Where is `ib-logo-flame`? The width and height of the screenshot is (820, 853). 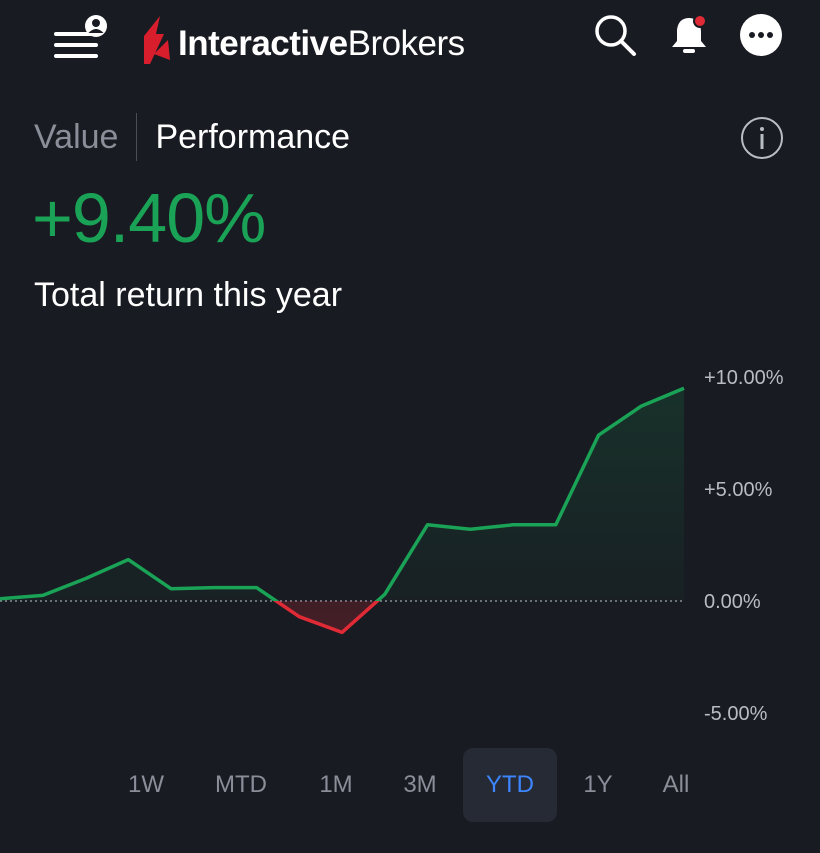
ib-logo-flame is located at coordinates (154, 40).